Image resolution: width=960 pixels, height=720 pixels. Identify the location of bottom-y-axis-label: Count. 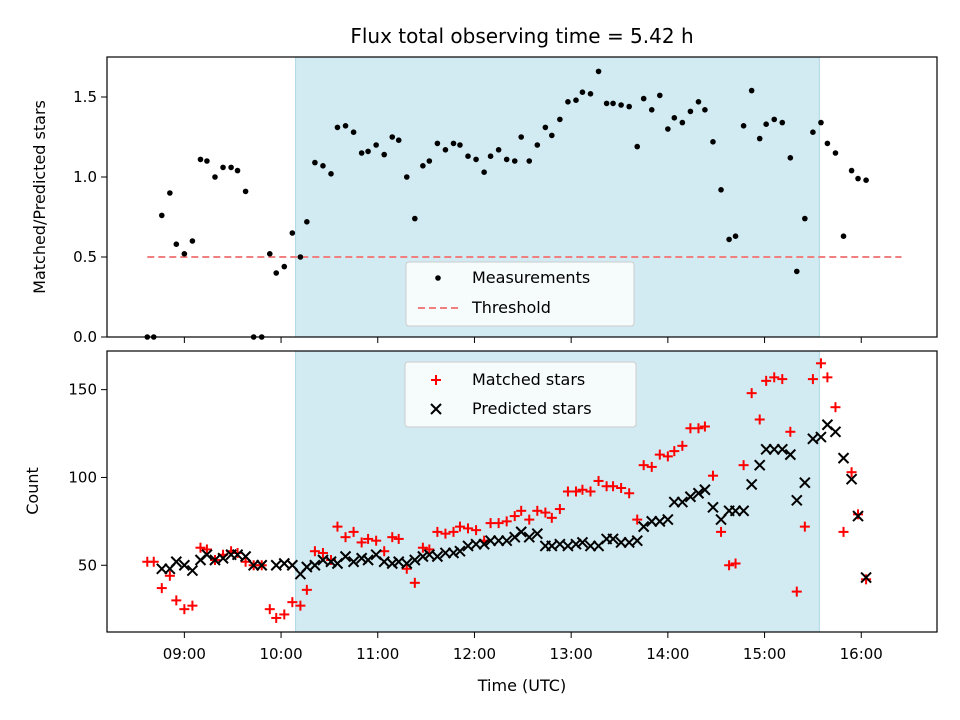
(32, 491).